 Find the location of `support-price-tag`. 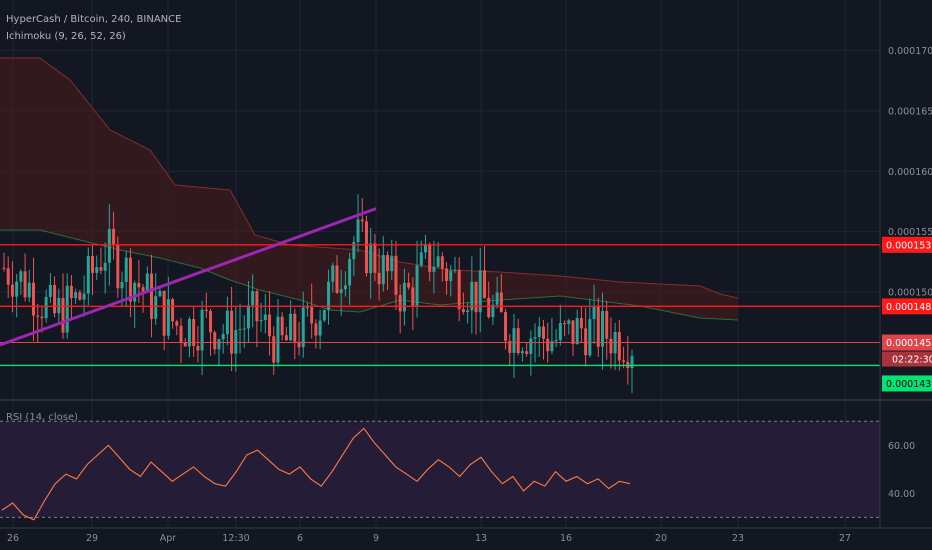

support-price-tag is located at coordinates (907, 383).